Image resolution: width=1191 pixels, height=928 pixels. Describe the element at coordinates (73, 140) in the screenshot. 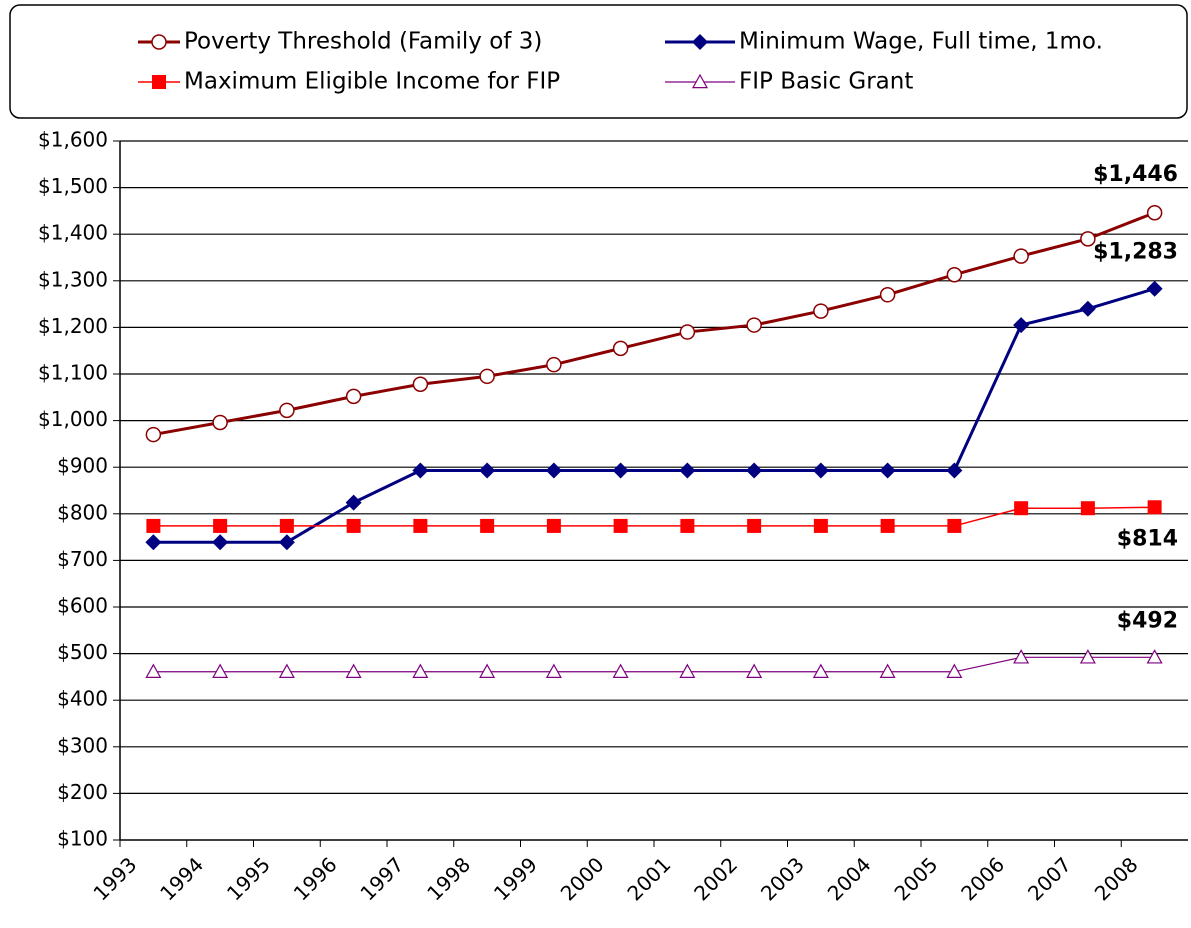

I see `y-tick-label: $1,600` at that location.